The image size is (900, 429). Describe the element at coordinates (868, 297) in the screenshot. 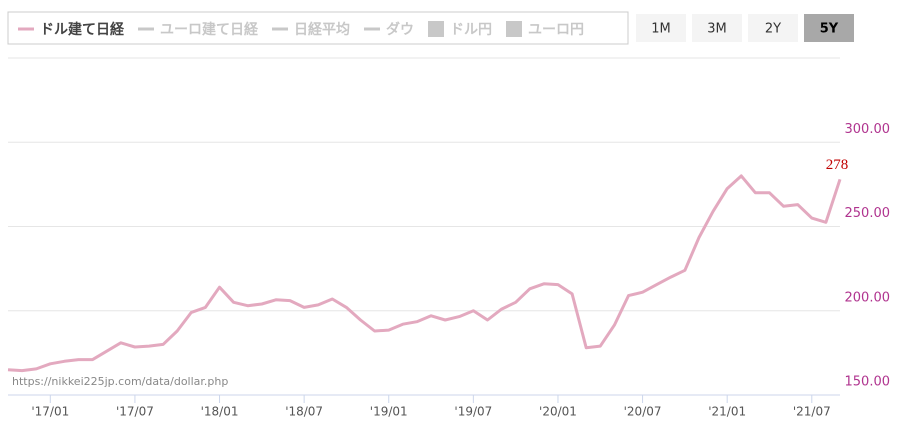

I see `y-tick-label: 200.00` at that location.